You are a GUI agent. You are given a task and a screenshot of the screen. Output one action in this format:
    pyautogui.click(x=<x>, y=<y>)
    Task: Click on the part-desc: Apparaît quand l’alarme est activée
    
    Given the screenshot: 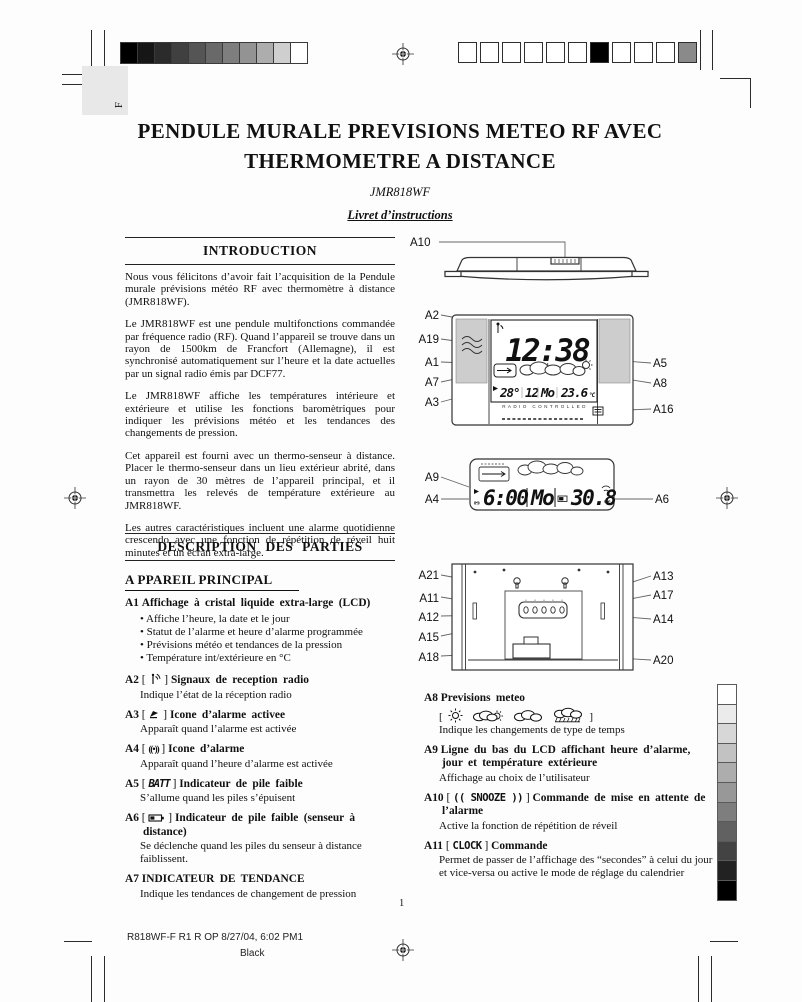 What is the action you would take?
    pyautogui.click(x=218, y=729)
    